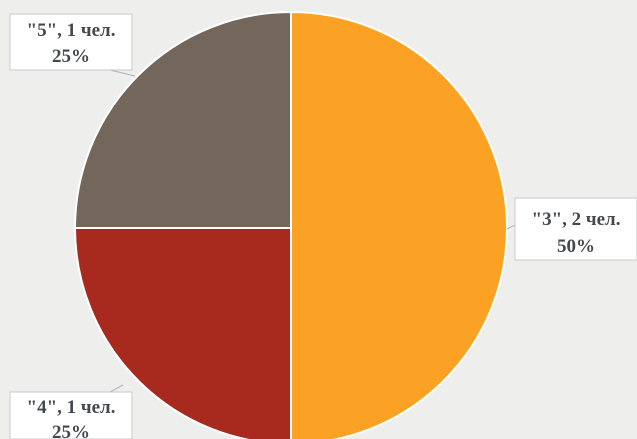 The height and width of the screenshot is (439, 637). I want to click on data-label-2: "4", 1 чел. 25%, so click(71, 411).